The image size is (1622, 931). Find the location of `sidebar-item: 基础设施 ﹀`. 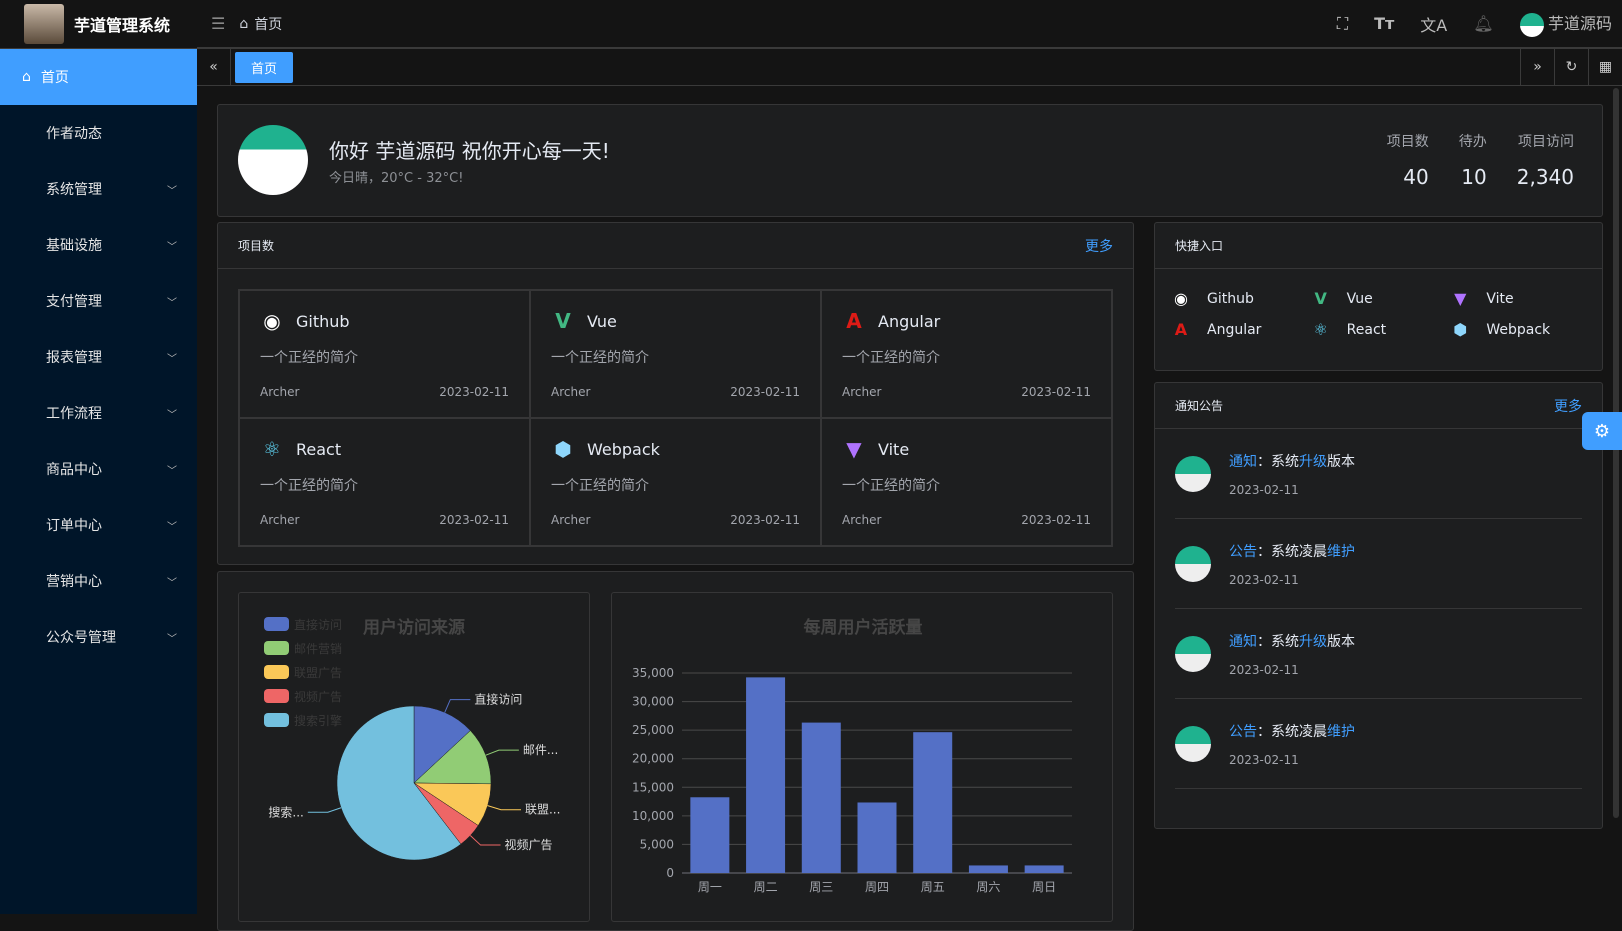

sidebar-item: 基础设施 ﹀ is located at coordinates (98, 245).